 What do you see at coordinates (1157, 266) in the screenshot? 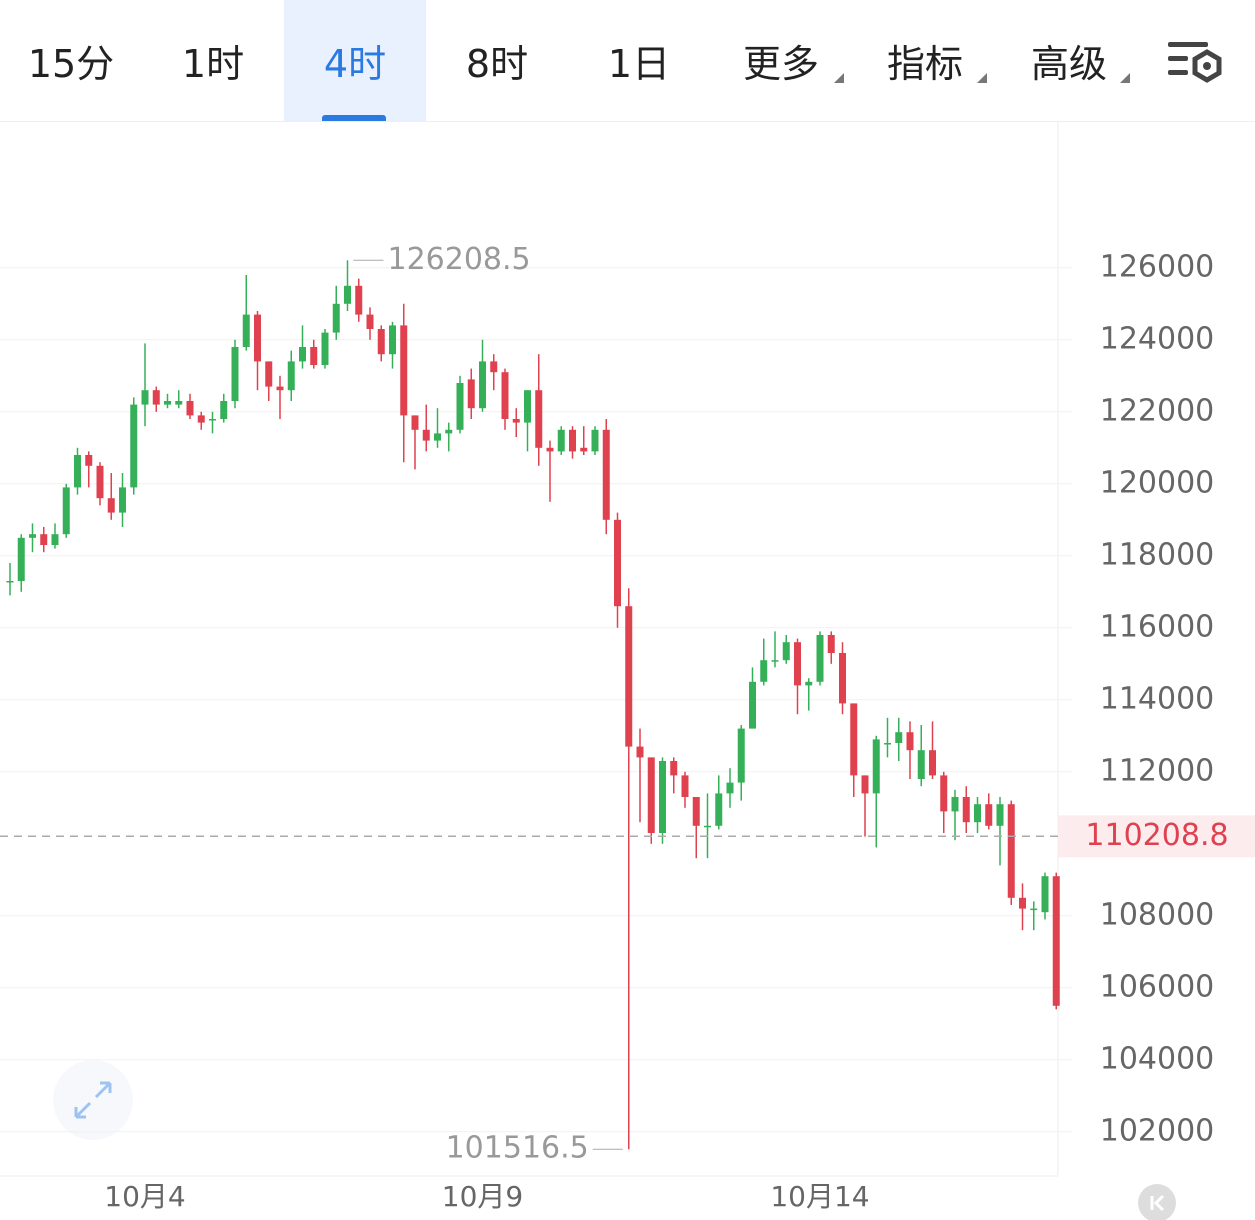
I see `y-tick-label: 126000` at bounding box center [1157, 266].